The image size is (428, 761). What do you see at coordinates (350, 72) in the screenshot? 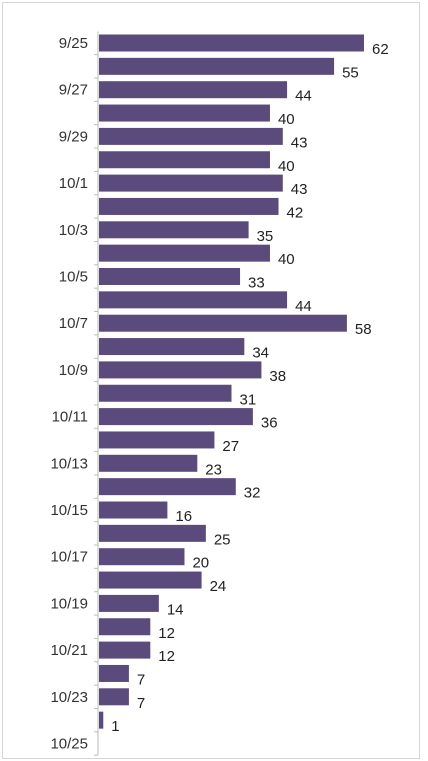
I see `value-label-9-26: 55` at bounding box center [350, 72].